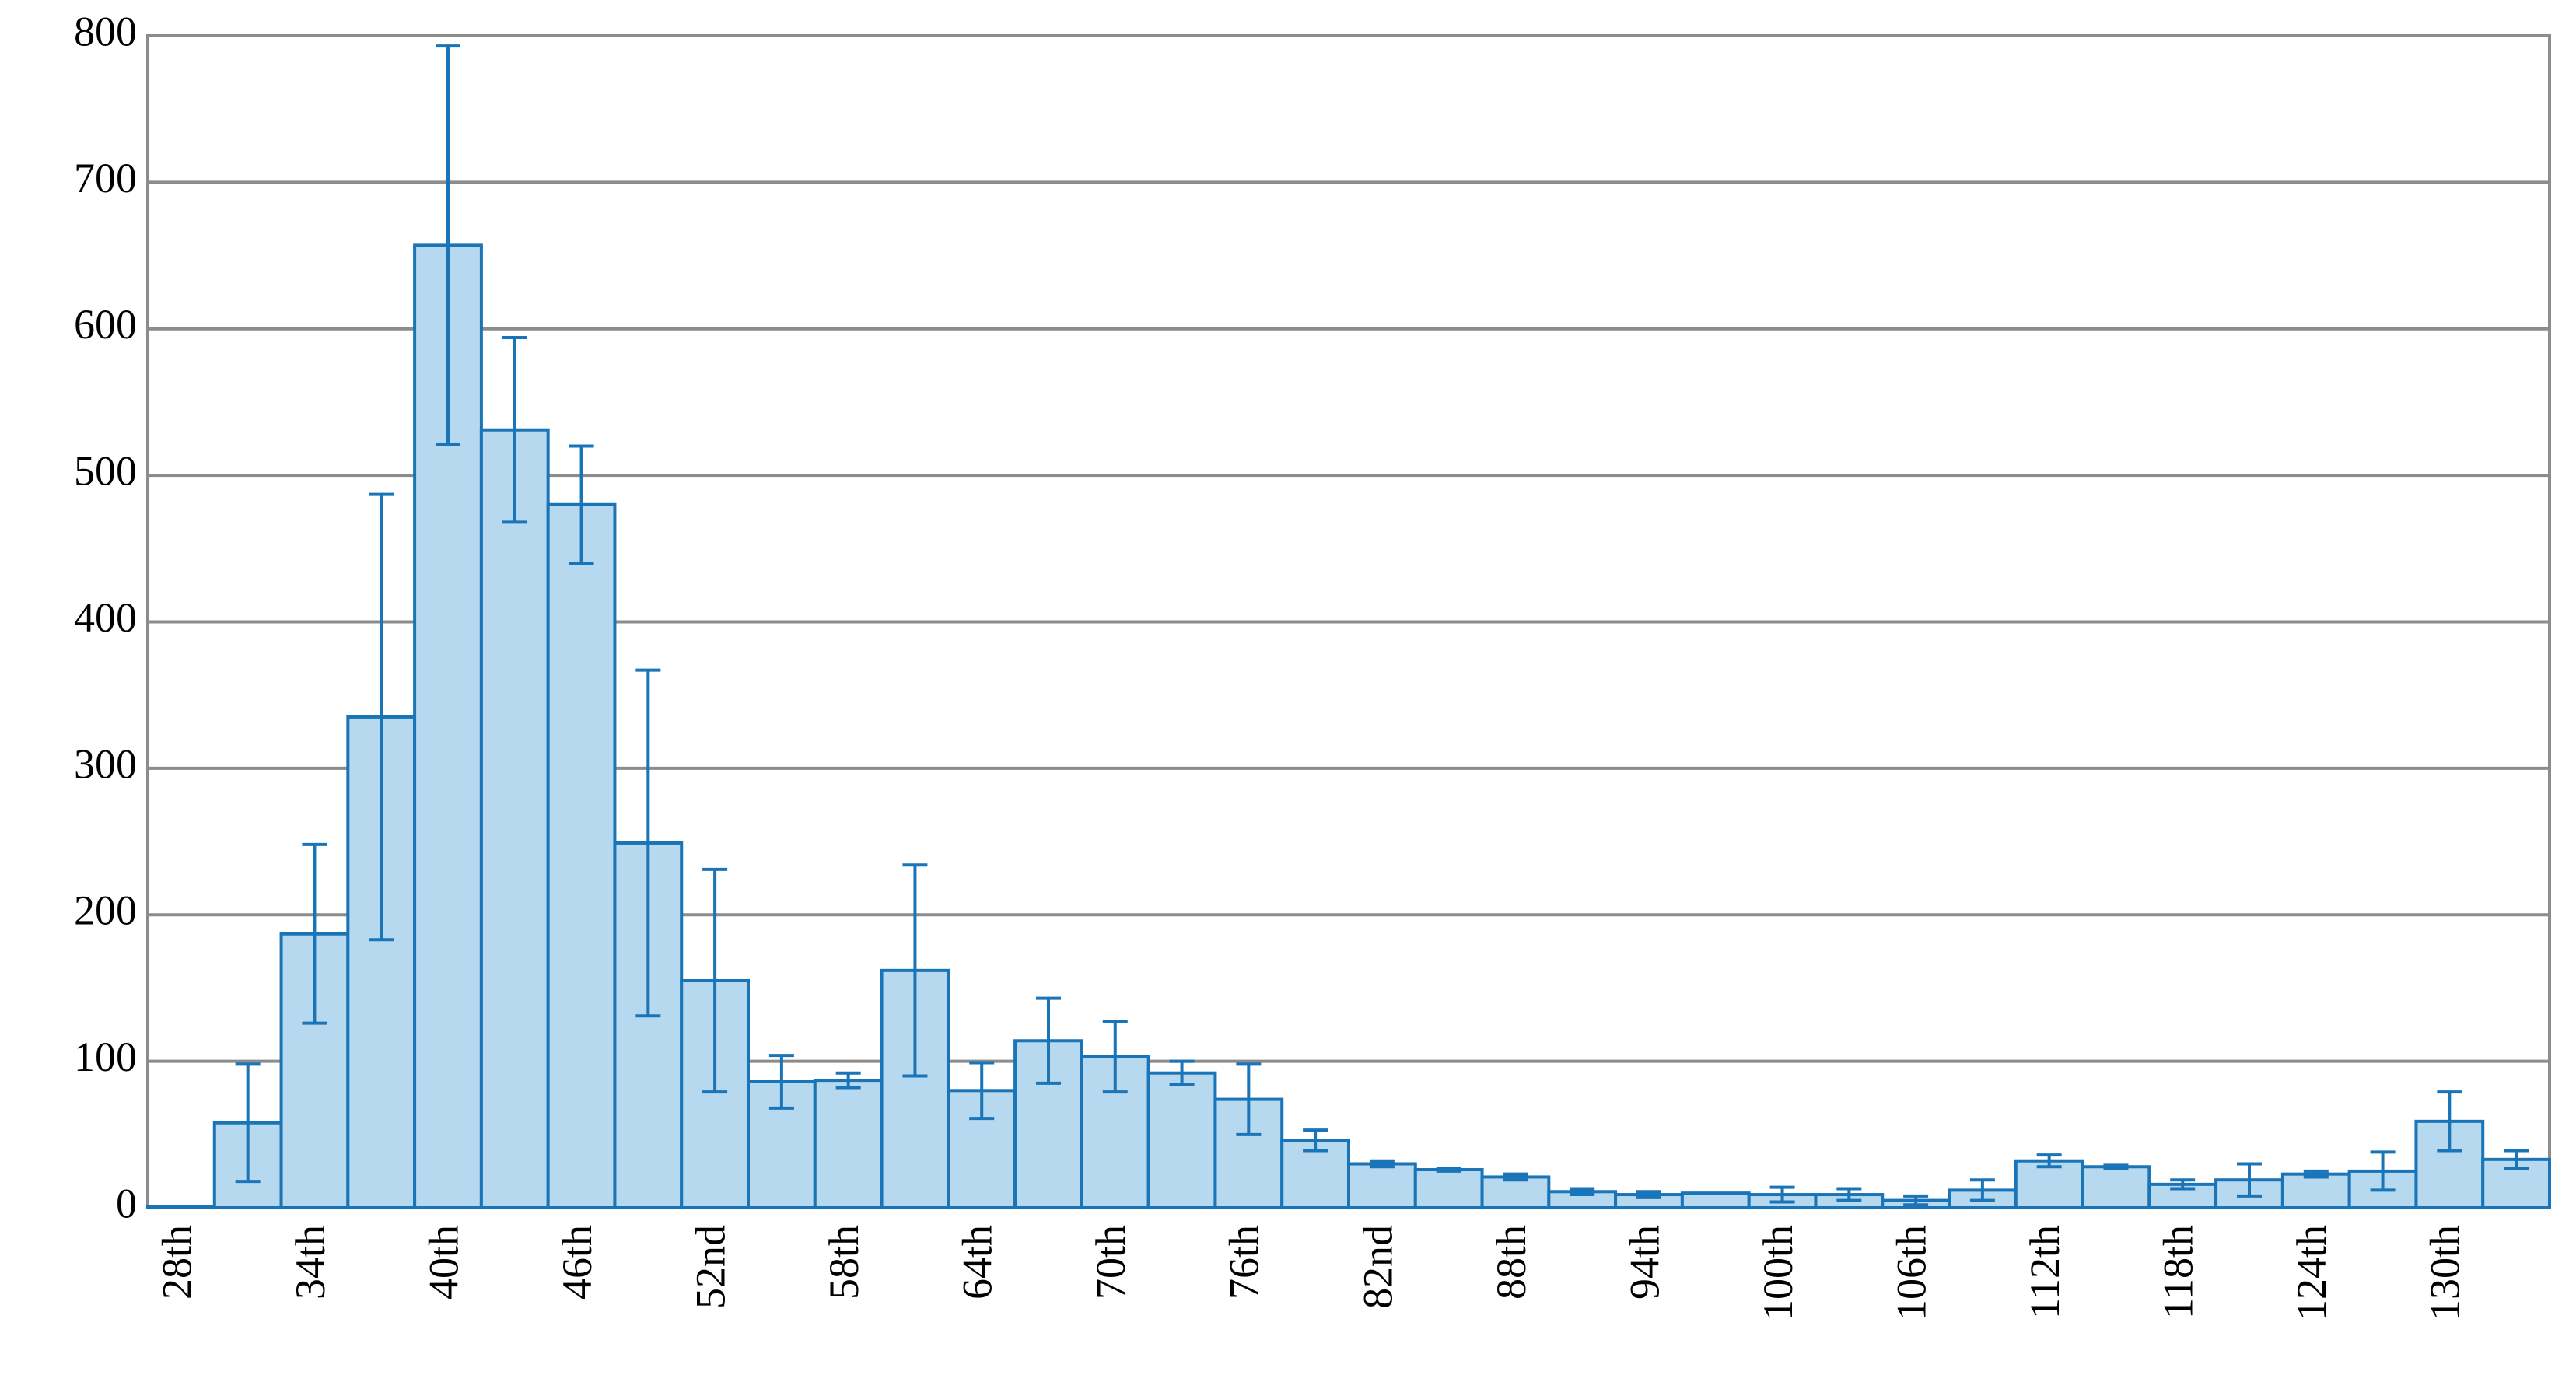 The height and width of the screenshot is (1382, 2576). What do you see at coordinates (2045, 1272) in the screenshot?
I see `x-tick-label: 112th` at bounding box center [2045, 1272].